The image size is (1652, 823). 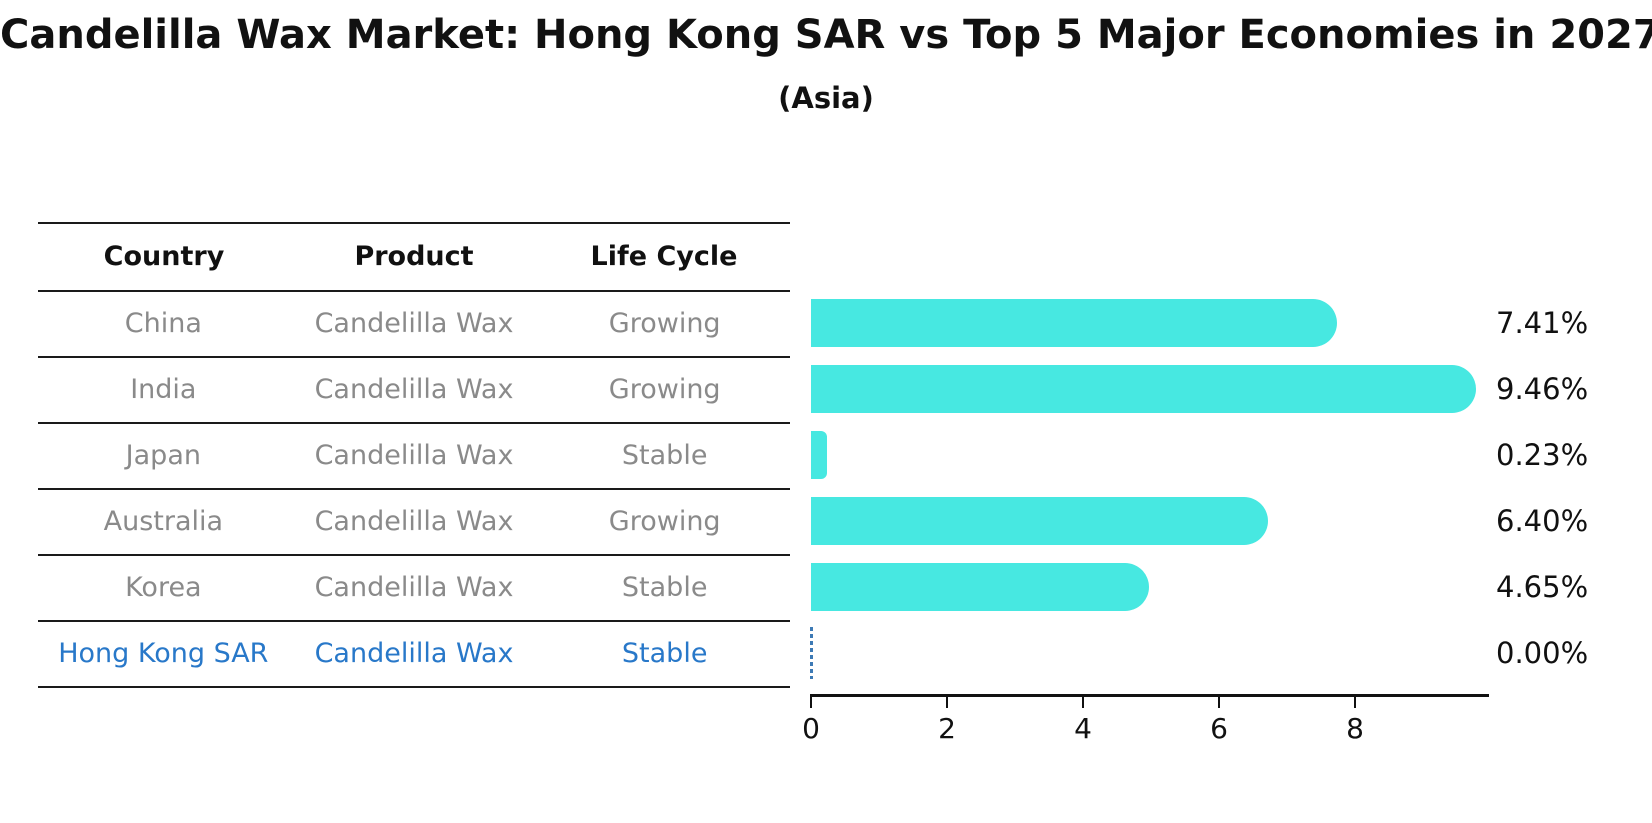 I want to click on country-cell: Hong Kong SAR, so click(x=163, y=653).